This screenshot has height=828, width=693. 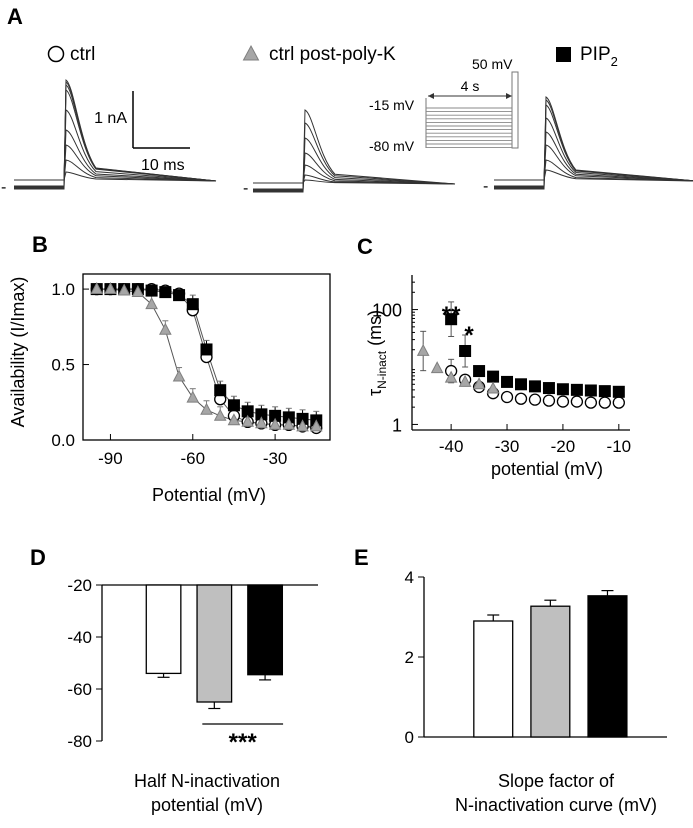 I want to click on c-ytick-label: 100, so click(x=387, y=311).